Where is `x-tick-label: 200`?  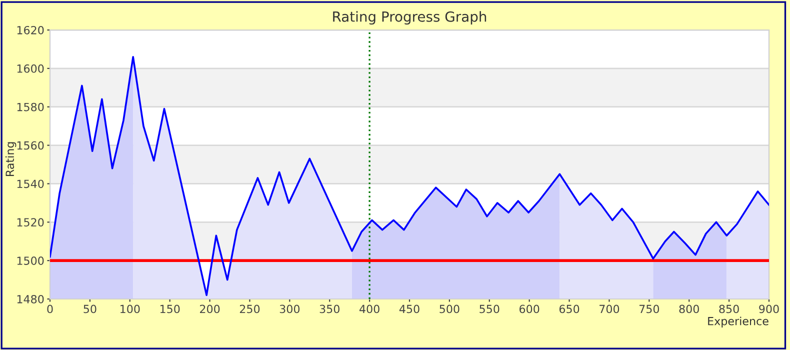
x-tick-label: 200 is located at coordinates (210, 309).